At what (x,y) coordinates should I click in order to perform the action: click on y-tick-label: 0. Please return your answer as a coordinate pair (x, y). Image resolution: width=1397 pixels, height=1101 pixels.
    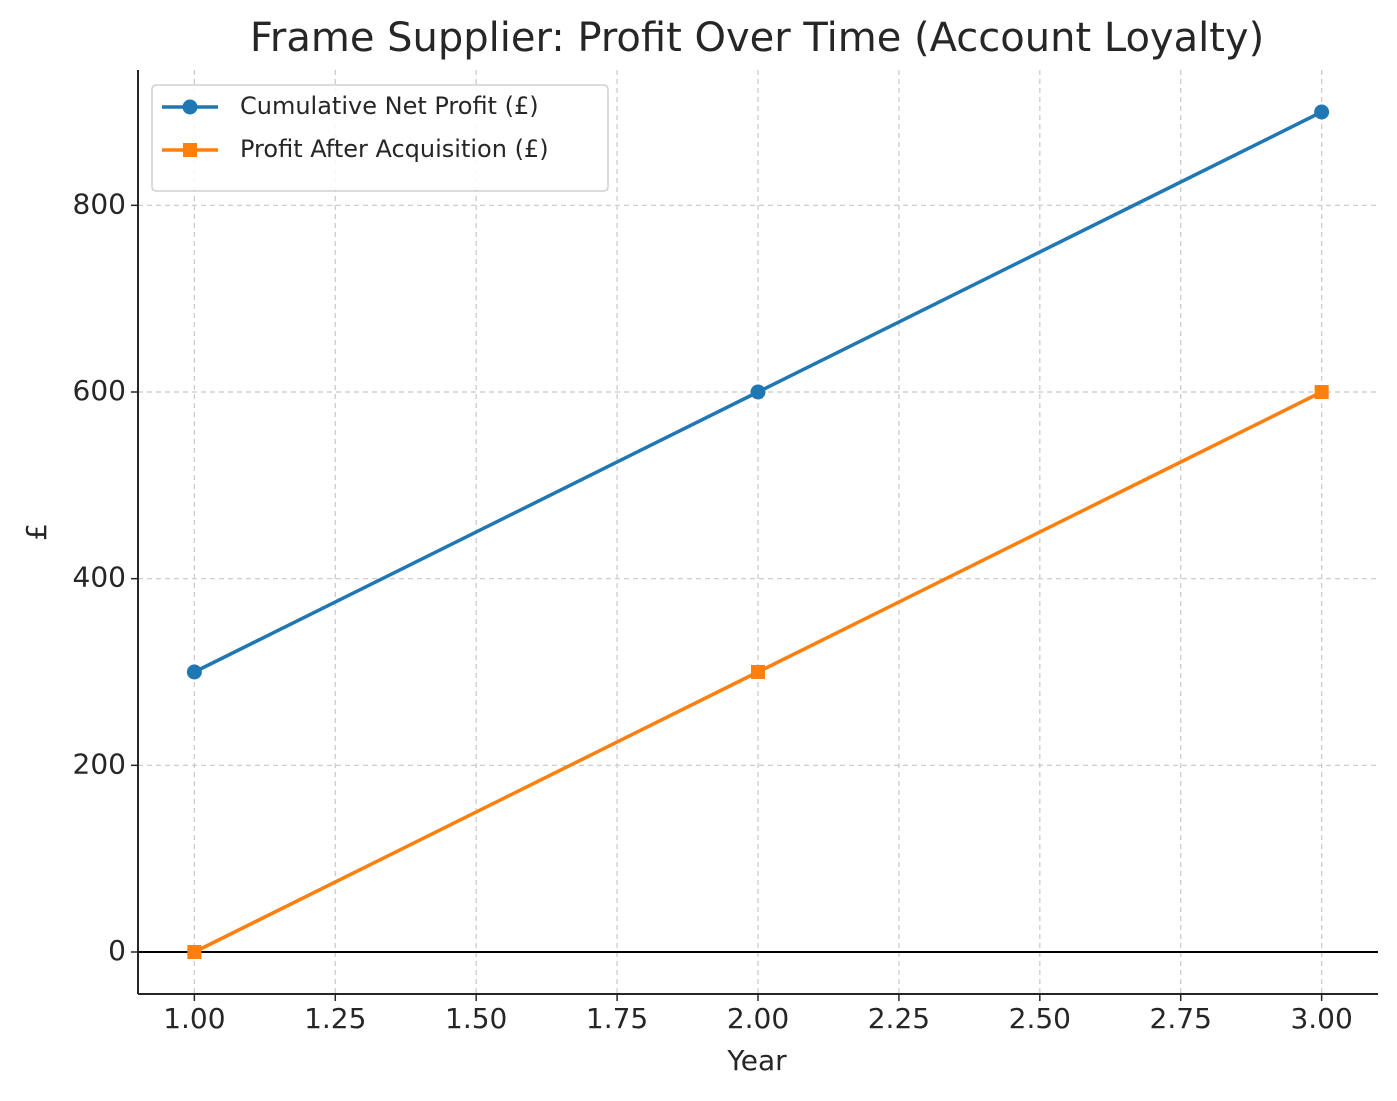
    Looking at the image, I should click on (117, 950).